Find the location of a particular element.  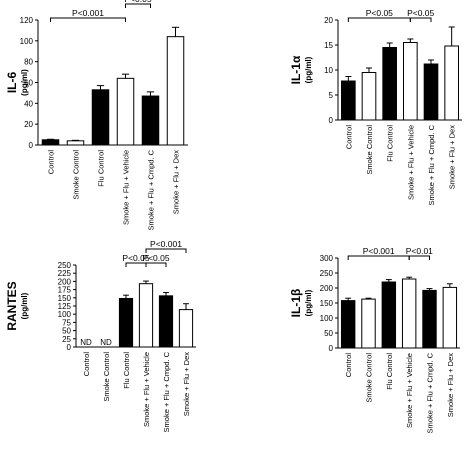

y-tick-label: 60 is located at coordinates (28, 83).